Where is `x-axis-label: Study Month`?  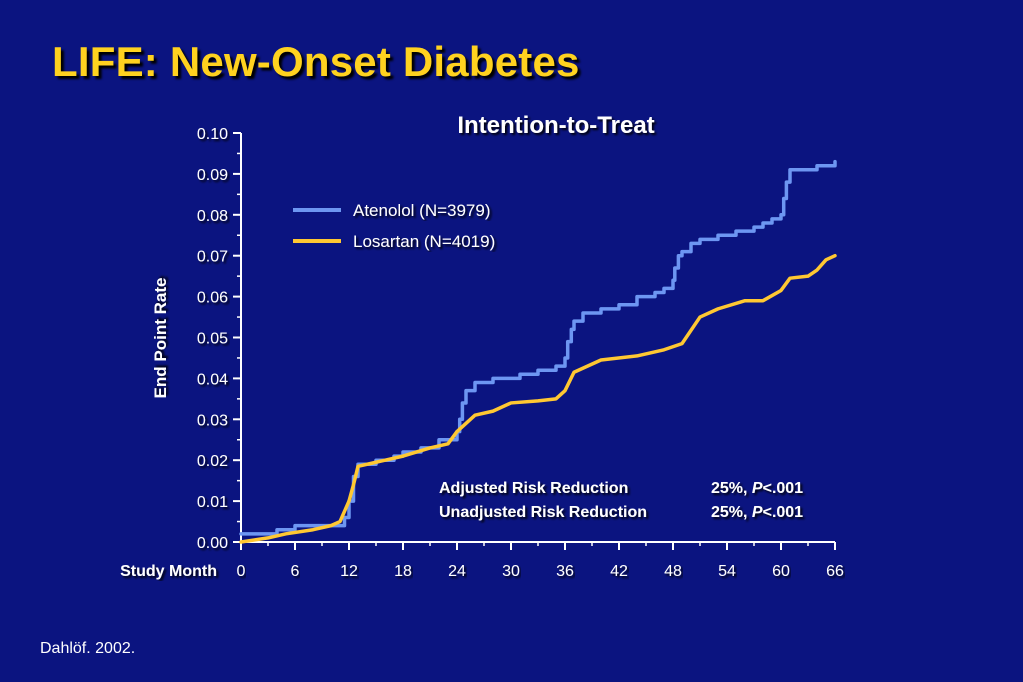 x-axis-label: Study Month is located at coordinates (168, 571).